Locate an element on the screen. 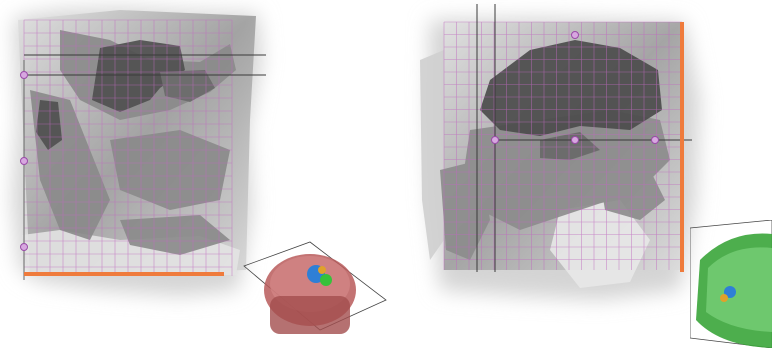 The image size is (772, 348). right-thumb-label-orange is located at coordinates (724, 298).